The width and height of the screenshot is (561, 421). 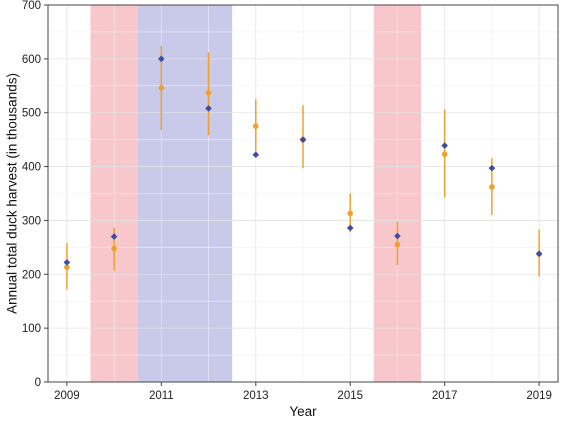 What do you see at coordinates (31, 221) in the screenshot?
I see `y-tick-label: 300` at bounding box center [31, 221].